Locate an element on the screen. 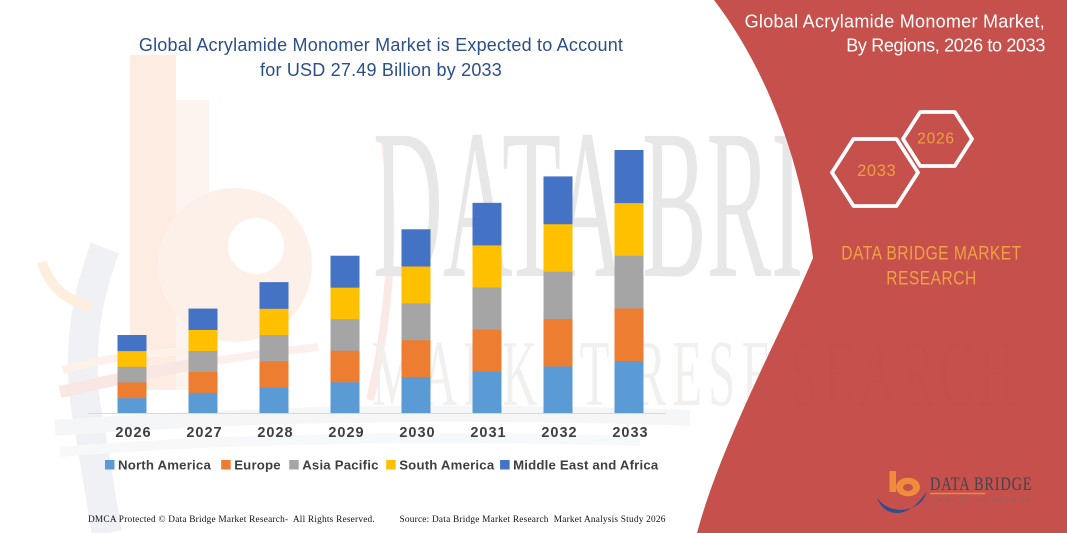  svg-text: 2032 is located at coordinates (559, 433).